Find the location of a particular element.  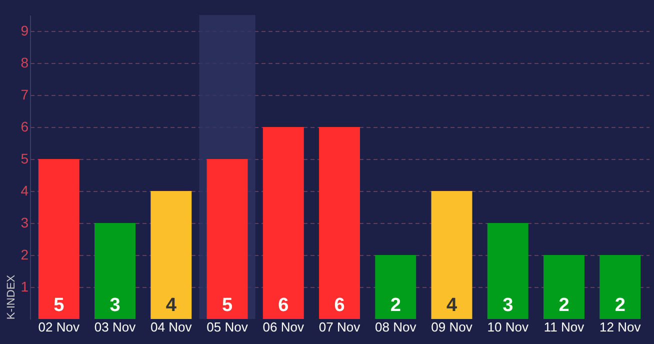

x-tick-label: 08 Nov is located at coordinates (396, 327).